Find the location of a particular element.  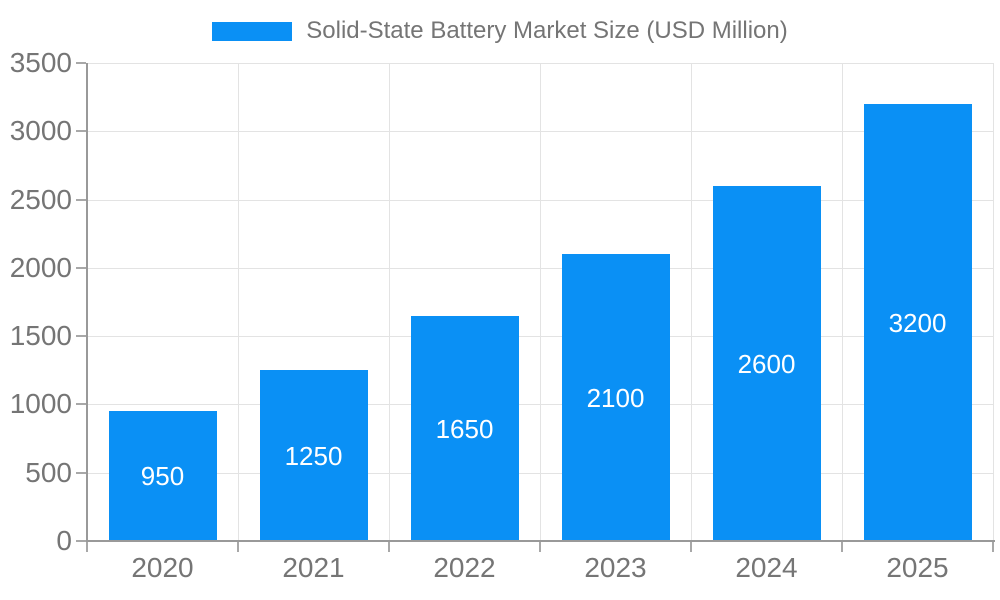

bar-2020 is located at coordinates (163, 476).